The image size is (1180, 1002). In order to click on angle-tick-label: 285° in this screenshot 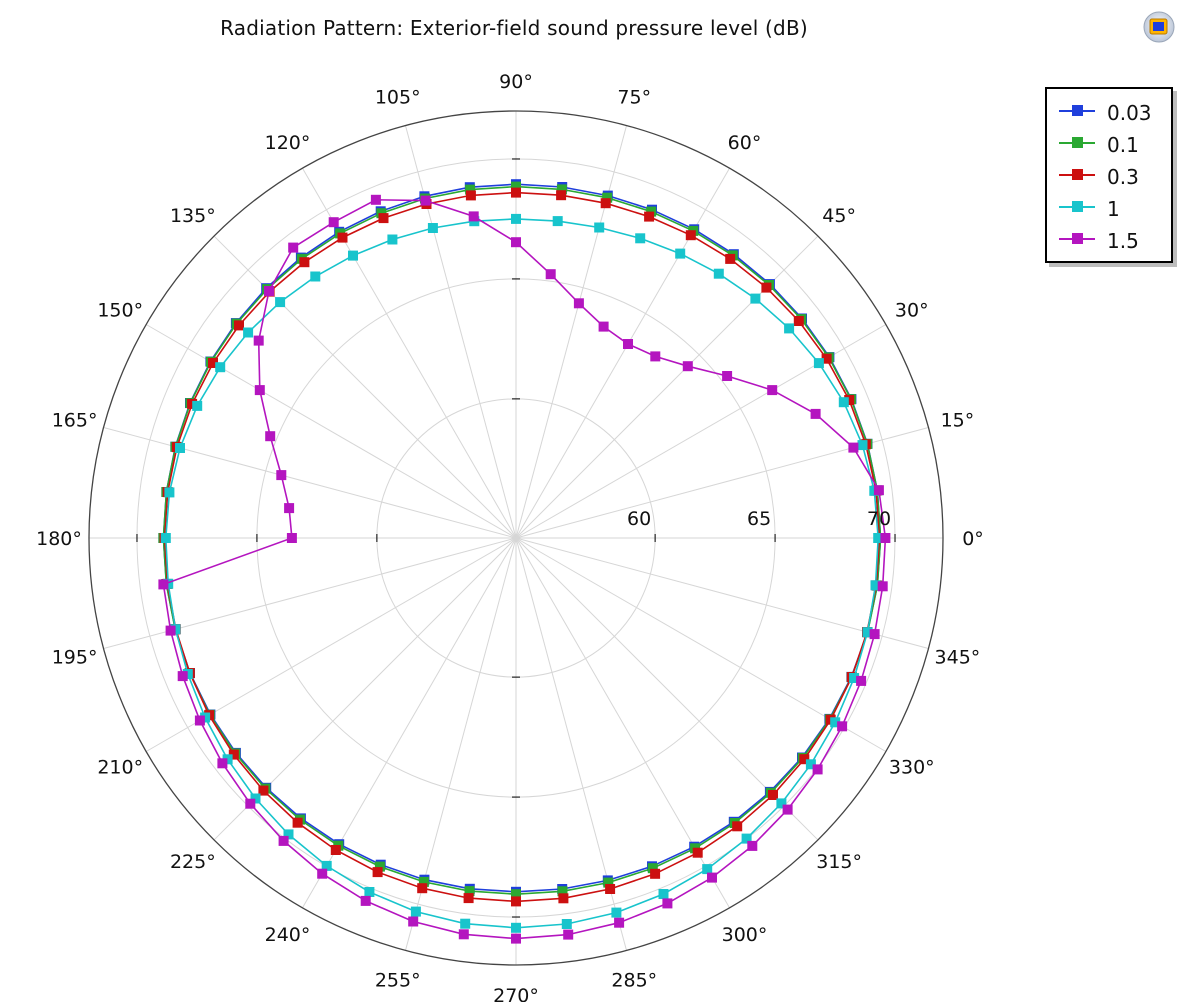, I will do `click(634, 980)`.